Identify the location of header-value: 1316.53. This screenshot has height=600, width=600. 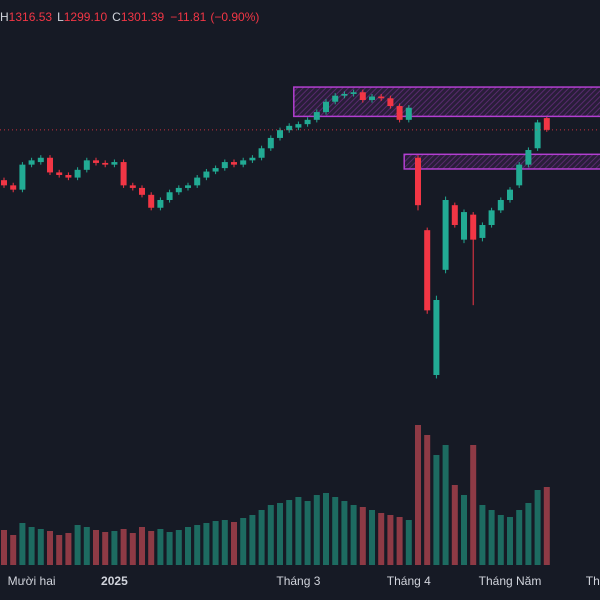
(31, 17).